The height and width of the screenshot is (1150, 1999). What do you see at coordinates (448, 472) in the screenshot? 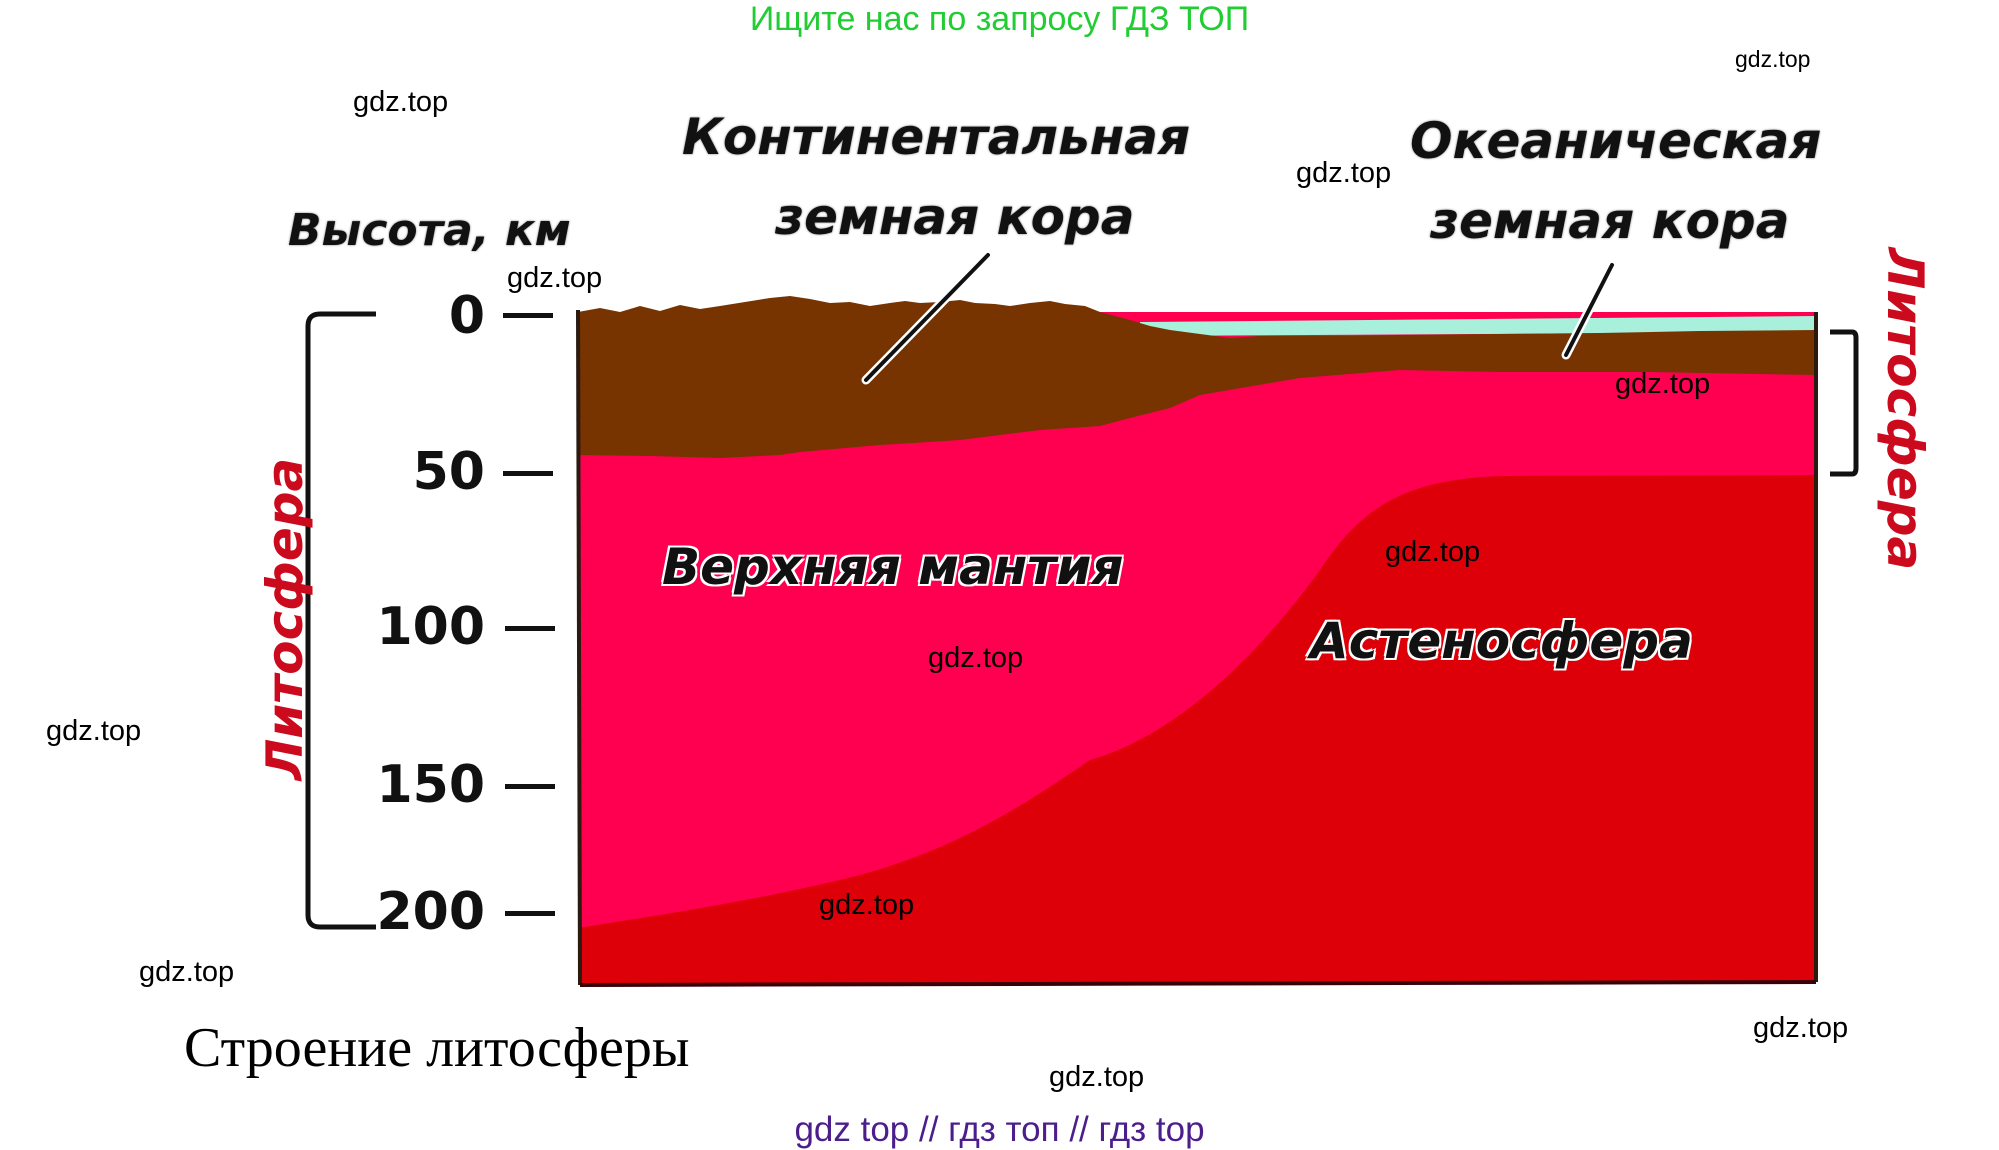
I see `tick-50: 50` at bounding box center [448, 472].